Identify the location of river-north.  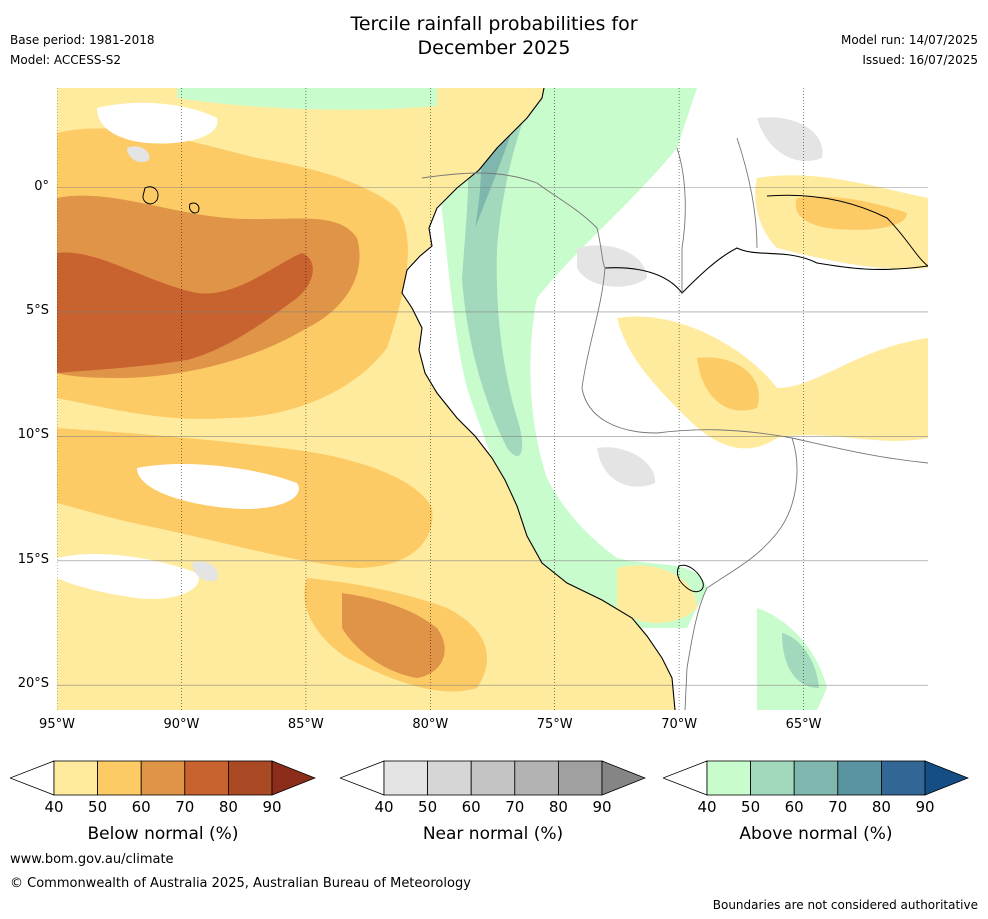
(847, 230).